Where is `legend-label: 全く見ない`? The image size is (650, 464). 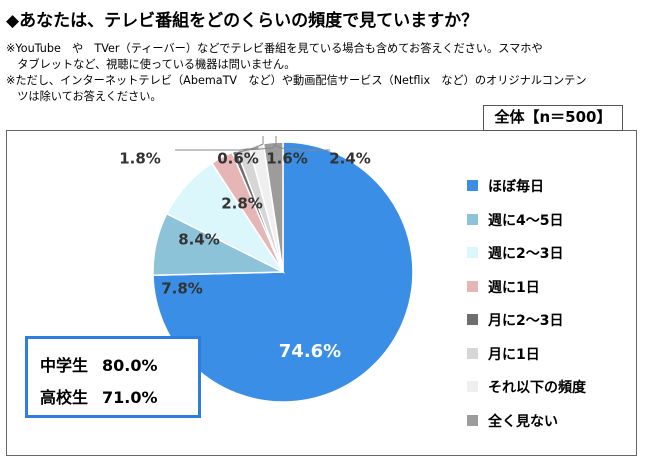 legend-label: 全く見ない is located at coordinates (523, 422).